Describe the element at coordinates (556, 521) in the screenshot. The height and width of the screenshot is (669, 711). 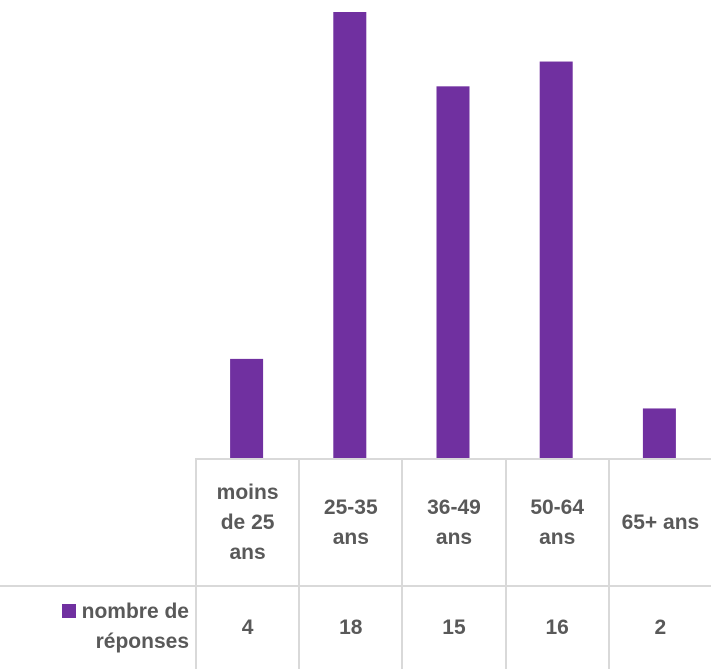
I see `category-label: 50-64 ans` at that location.